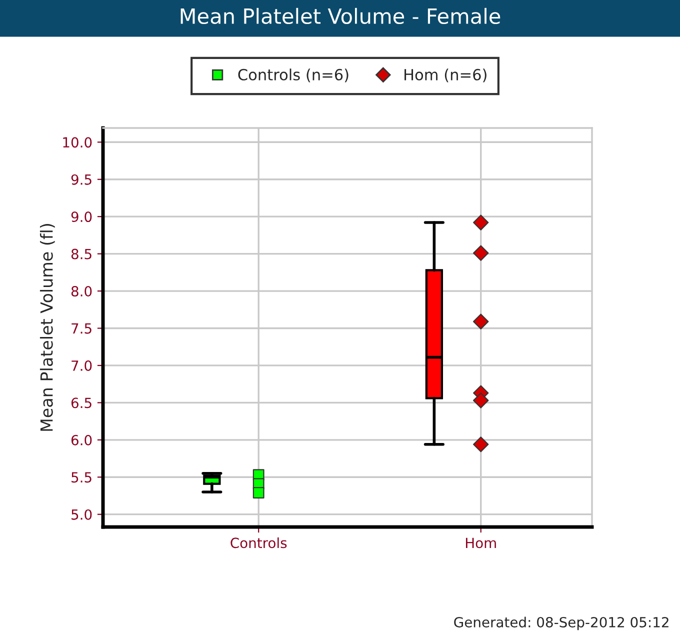 Image resolution: width=680 pixels, height=643 pixels. What do you see at coordinates (561, 623) in the screenshot?
I see `text: Generated: 08-Sep-2012 05:12` at bounding box center [561, 623].